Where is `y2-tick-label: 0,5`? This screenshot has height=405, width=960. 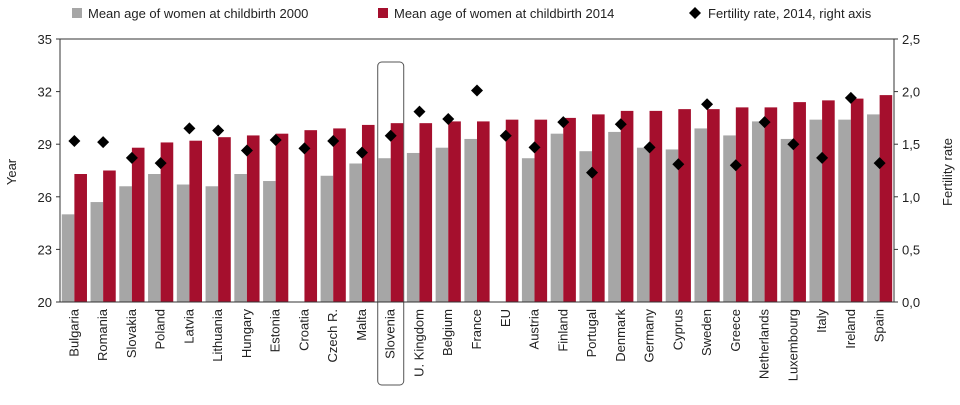
y2-tick-label: 0,5 is located at coordinates (911, 249).